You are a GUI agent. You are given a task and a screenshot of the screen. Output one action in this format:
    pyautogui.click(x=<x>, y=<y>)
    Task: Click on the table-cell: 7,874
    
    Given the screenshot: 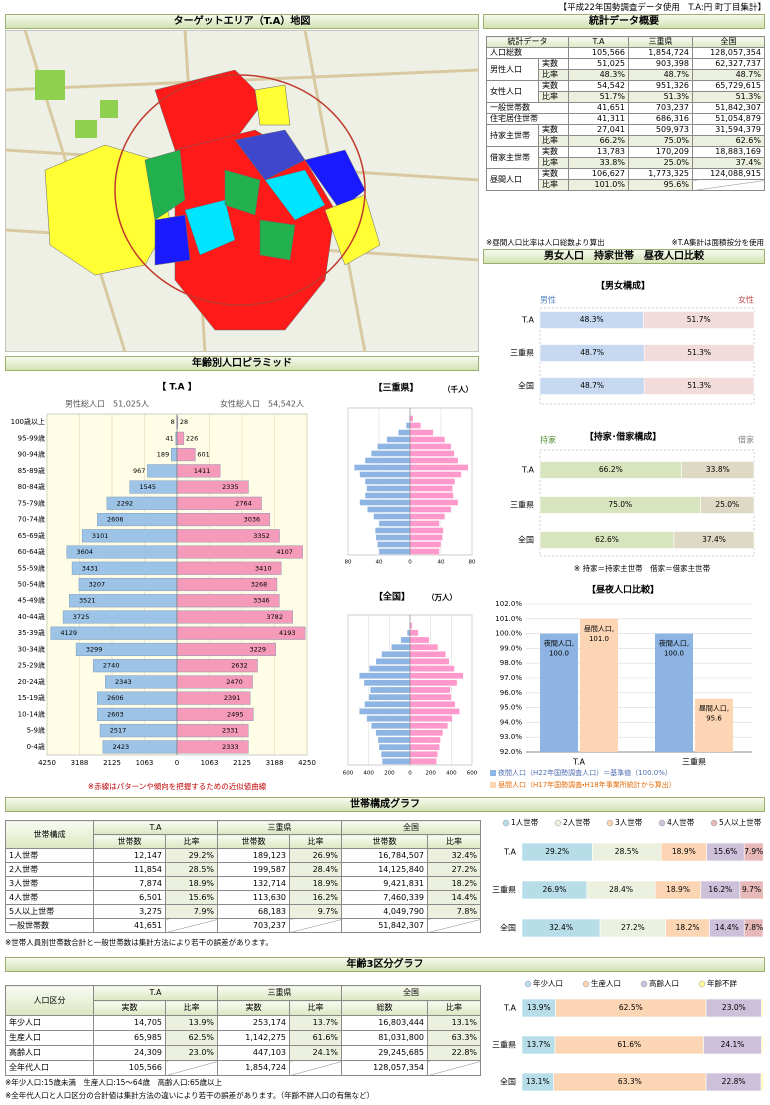 What is the action you would take?
    pyautogui.click(x=129, y=883)
    